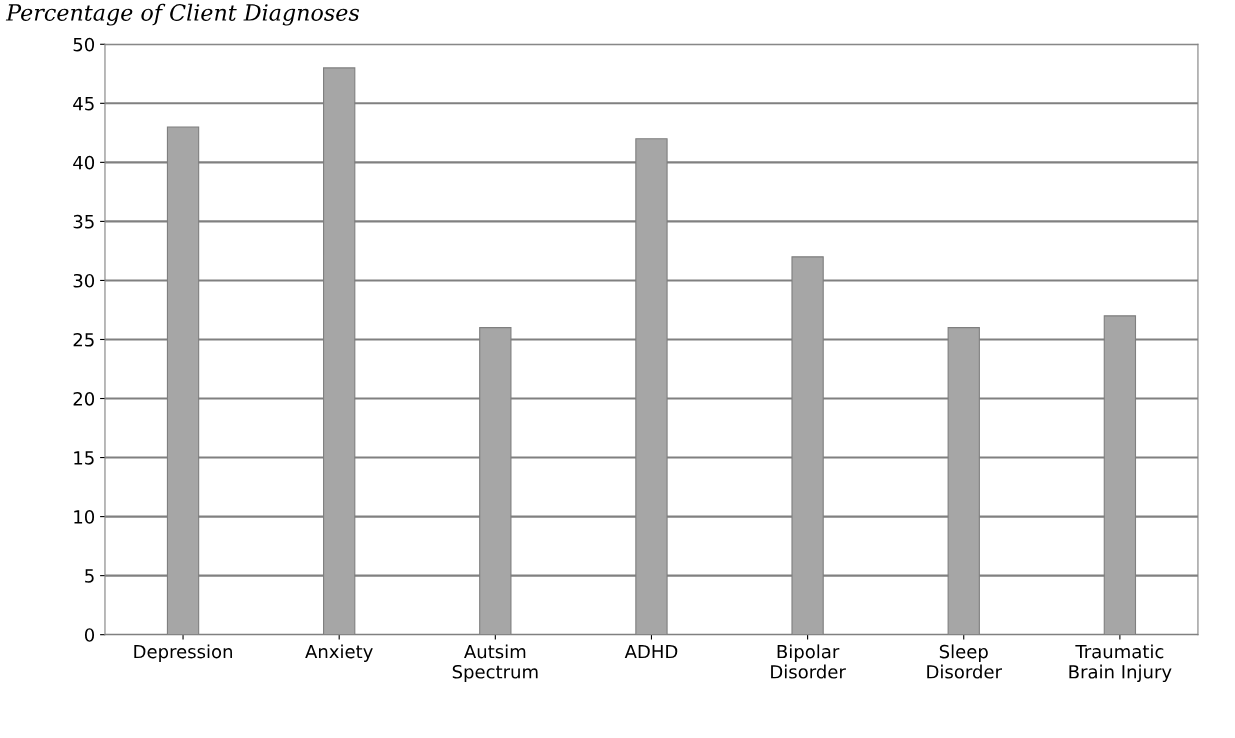 This screenshot has width=1235, height=738. Describe the element at coordinates (89, 576) in the screenshot. I see `y-tick-label: 5` at that location.